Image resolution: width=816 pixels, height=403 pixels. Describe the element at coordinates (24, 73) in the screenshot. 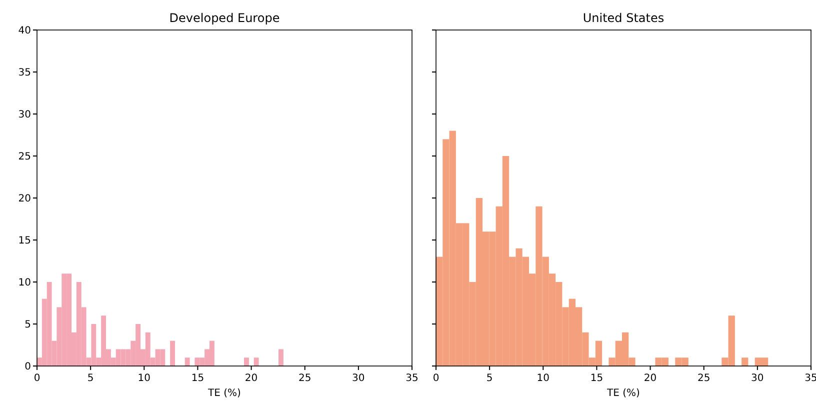

I see `y-tick-label: 35` at that location.